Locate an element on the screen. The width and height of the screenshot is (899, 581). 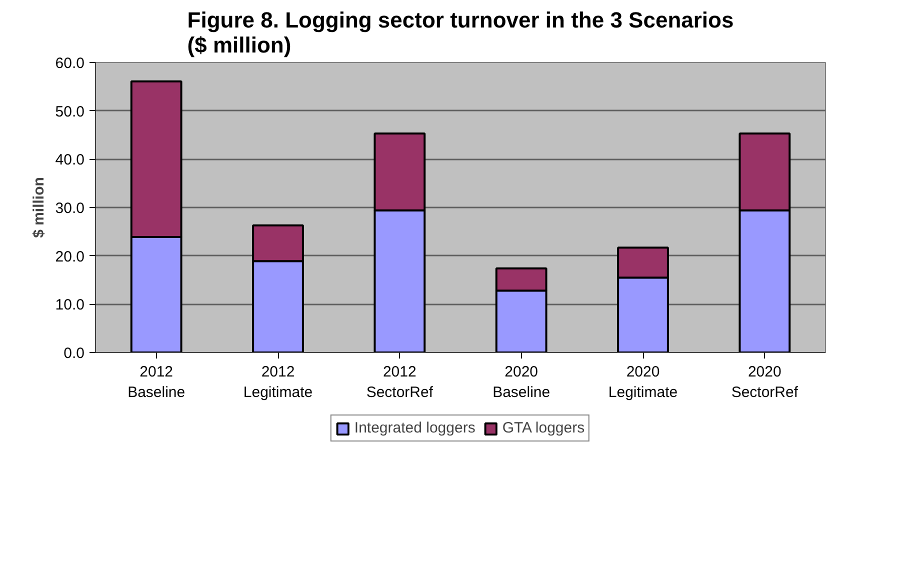
legend-label: Integrated loggers is located at coordinates (415, 428).